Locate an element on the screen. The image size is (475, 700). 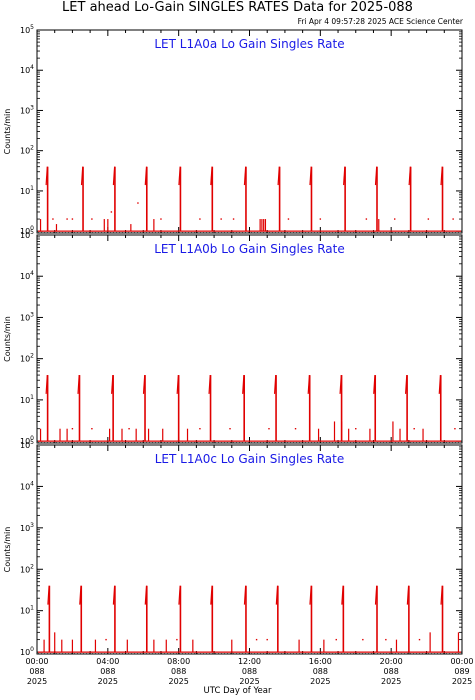
x-tick-time: 08:00 is located at coordinates (178, 661).